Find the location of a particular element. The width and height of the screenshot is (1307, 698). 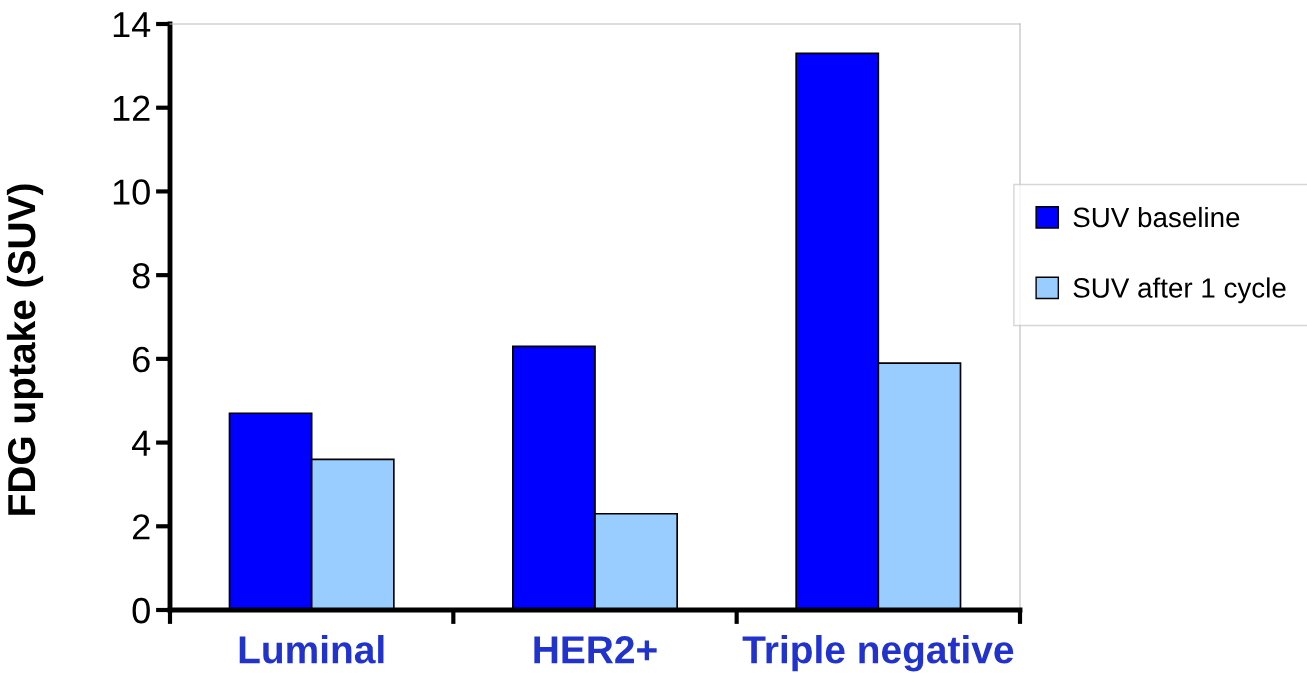

y-tick-label: 0 is located at coordinates (141, 610).